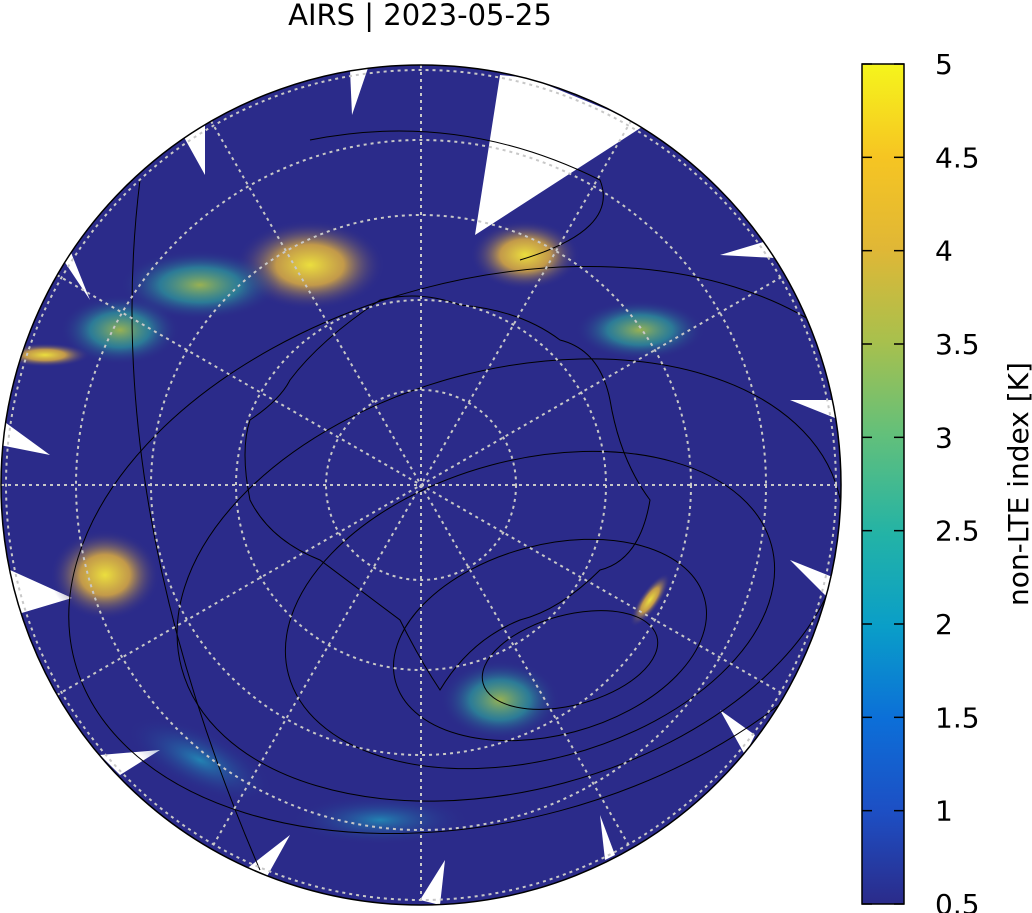  Describe the element at coordinates (500, 700) in the screenshot. I see `hotspot-lower-center` at that location.